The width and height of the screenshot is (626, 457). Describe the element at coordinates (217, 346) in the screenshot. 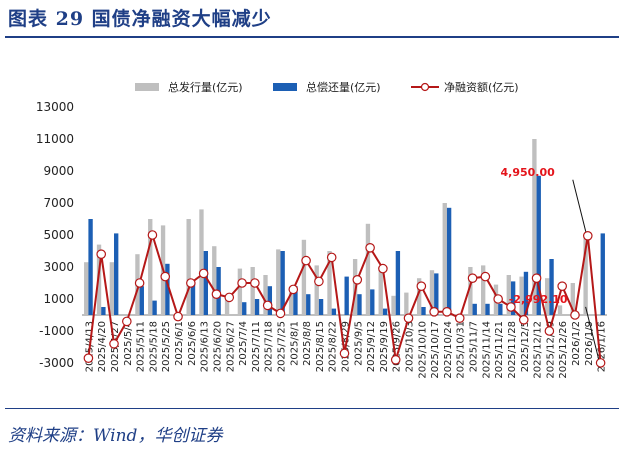

I see `x-tick-label: 2025/6/20` at that location.